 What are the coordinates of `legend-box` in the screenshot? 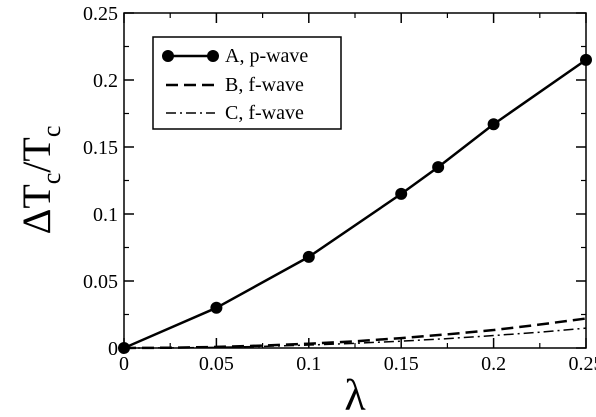 It's located at (247, 83).